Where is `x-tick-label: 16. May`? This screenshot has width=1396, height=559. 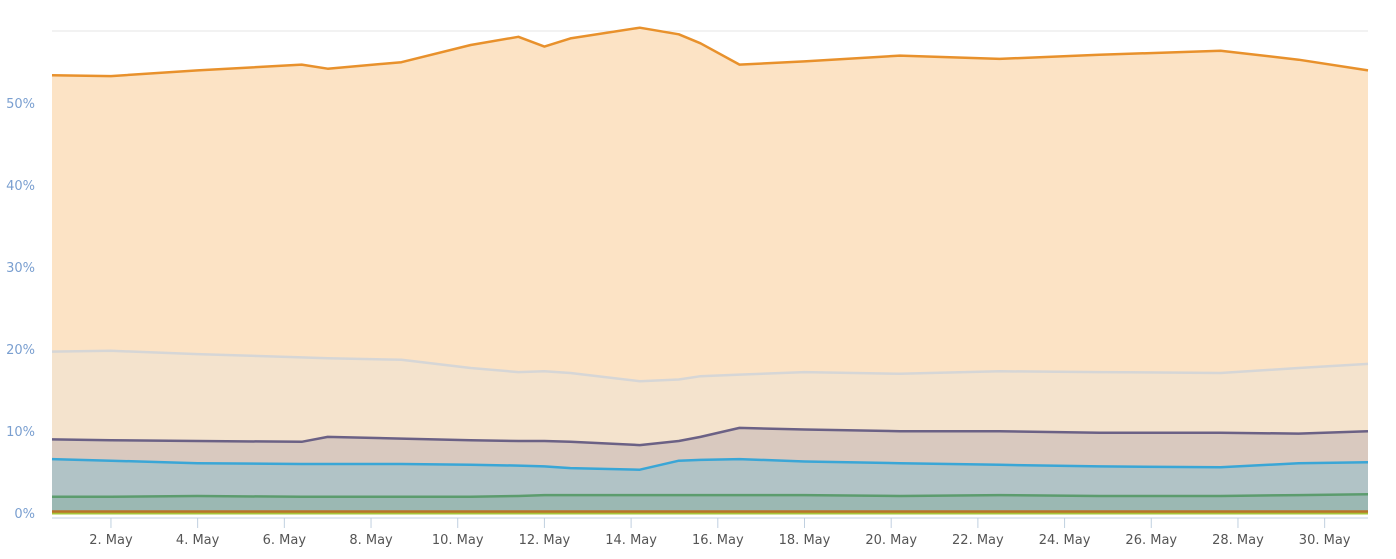
x-tick-label: 16. May is located at coordinates (718, 540).